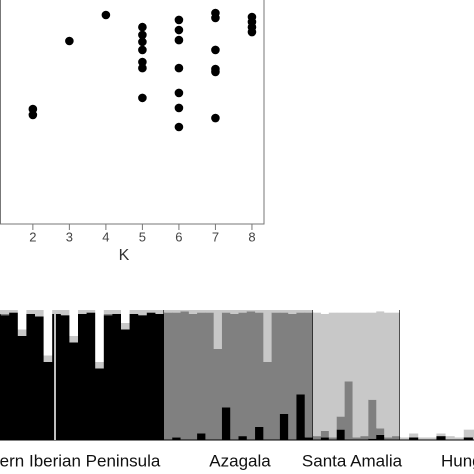  I want to click on x-tick-label: 2, so click(32, 236).